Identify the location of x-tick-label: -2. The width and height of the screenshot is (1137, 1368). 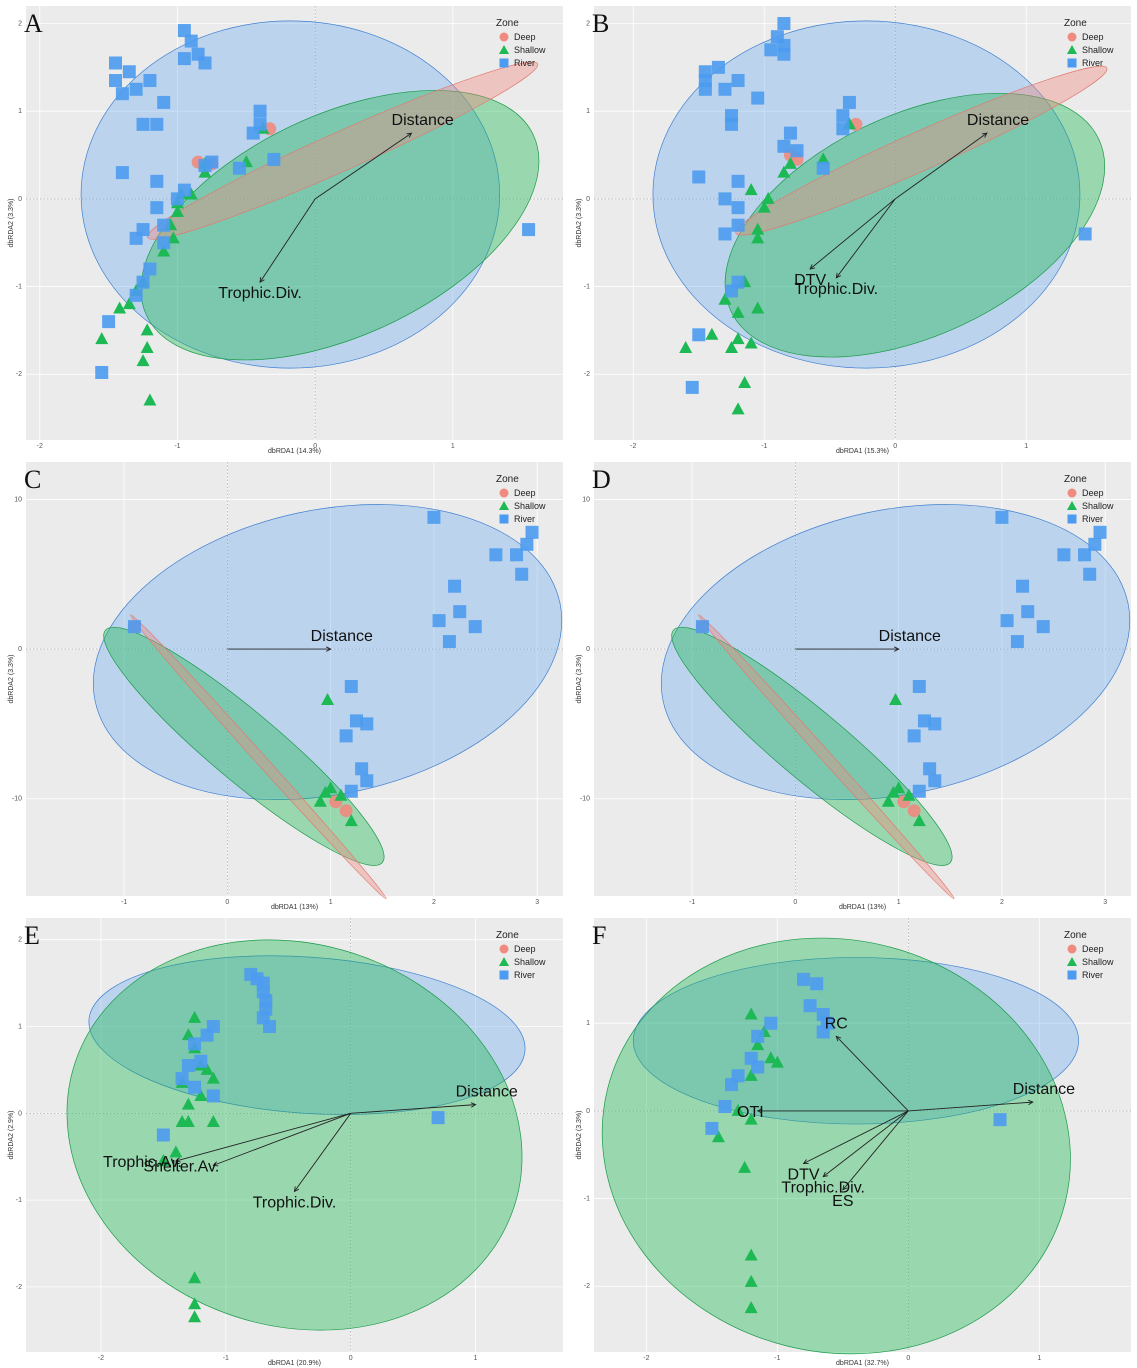
(101, 1358).